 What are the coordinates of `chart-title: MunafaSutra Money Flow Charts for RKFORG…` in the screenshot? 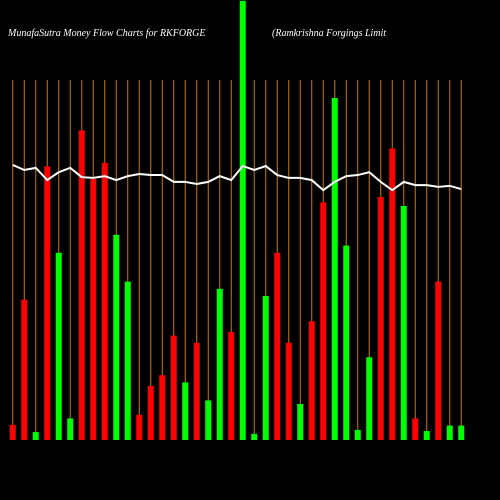 It's located at (106, 33).